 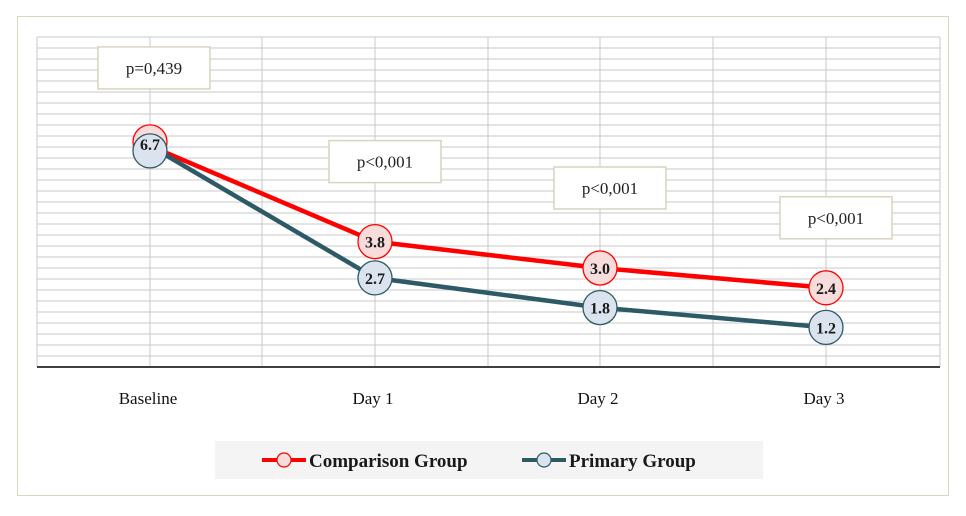 I want to click on data-label: 6.7, so click(x=150, y=145).